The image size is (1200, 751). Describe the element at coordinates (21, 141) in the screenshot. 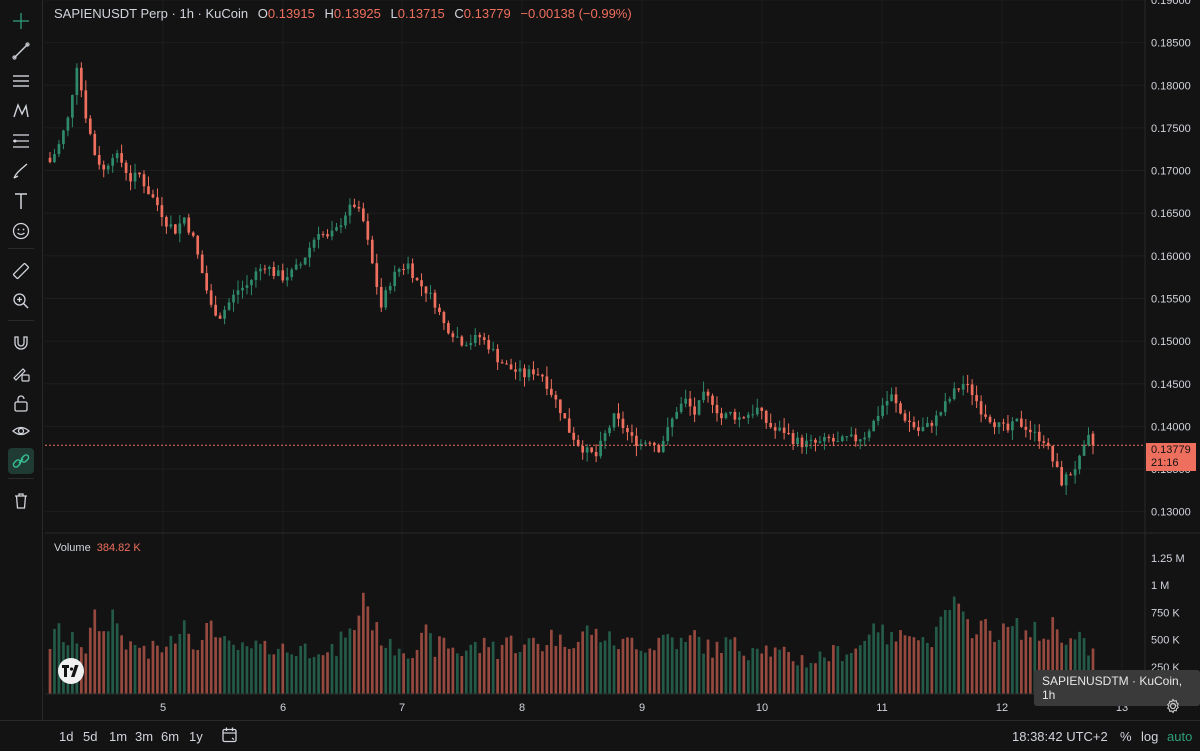

I see `fib-icon` at that location.